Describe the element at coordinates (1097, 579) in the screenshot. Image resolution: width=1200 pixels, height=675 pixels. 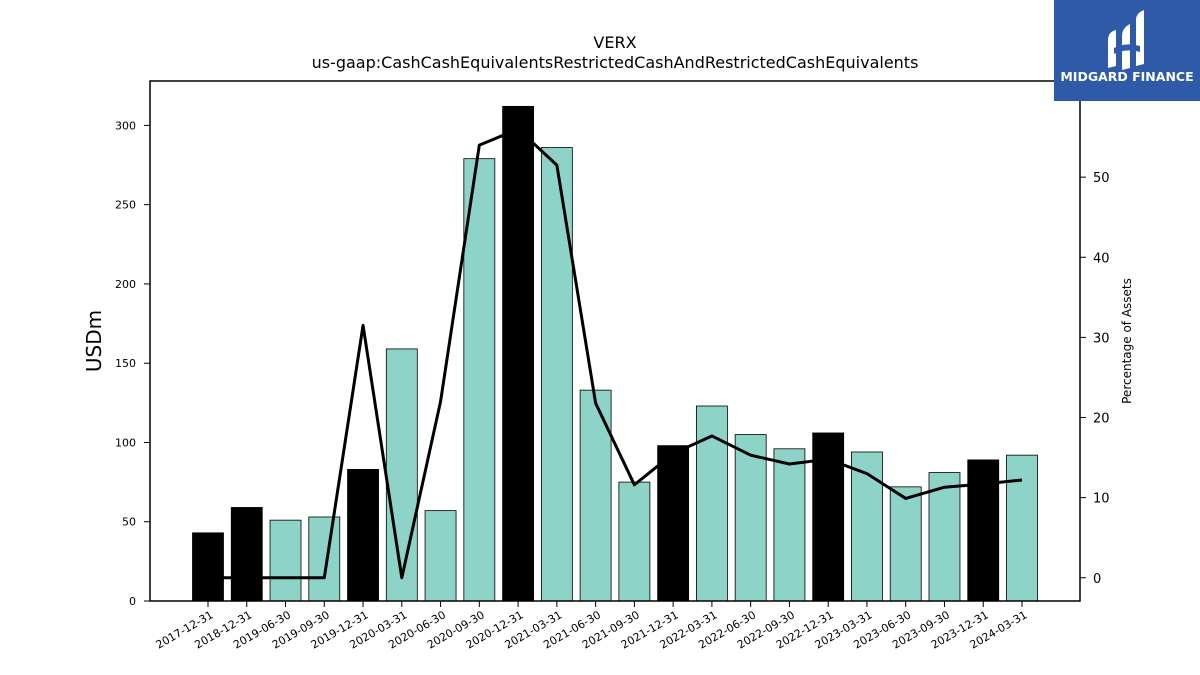
I see `y2-tick-label: 0` at that location.